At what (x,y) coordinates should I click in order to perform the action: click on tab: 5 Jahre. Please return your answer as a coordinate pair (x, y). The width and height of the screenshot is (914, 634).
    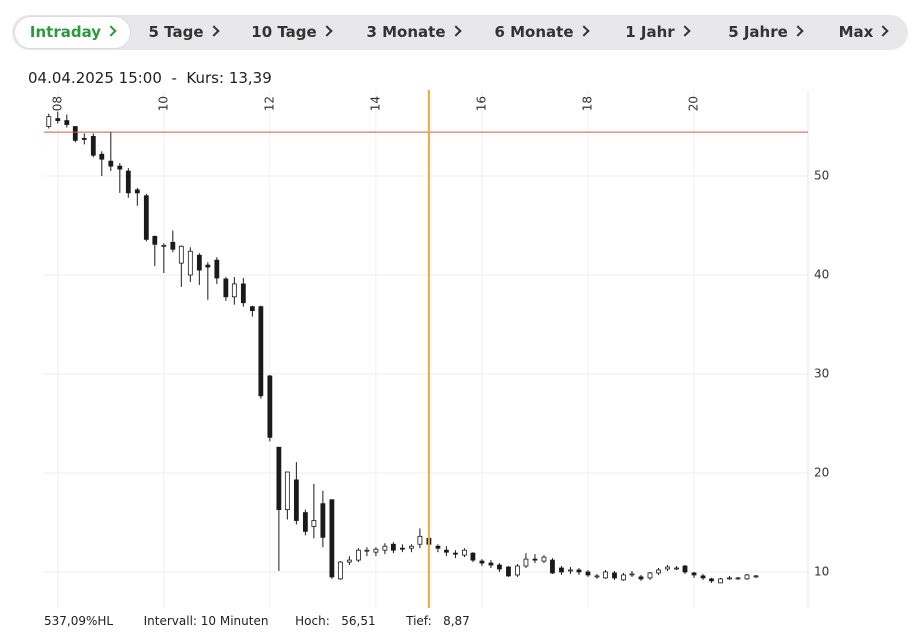
    Looking at the image, I should click on (765, 32).